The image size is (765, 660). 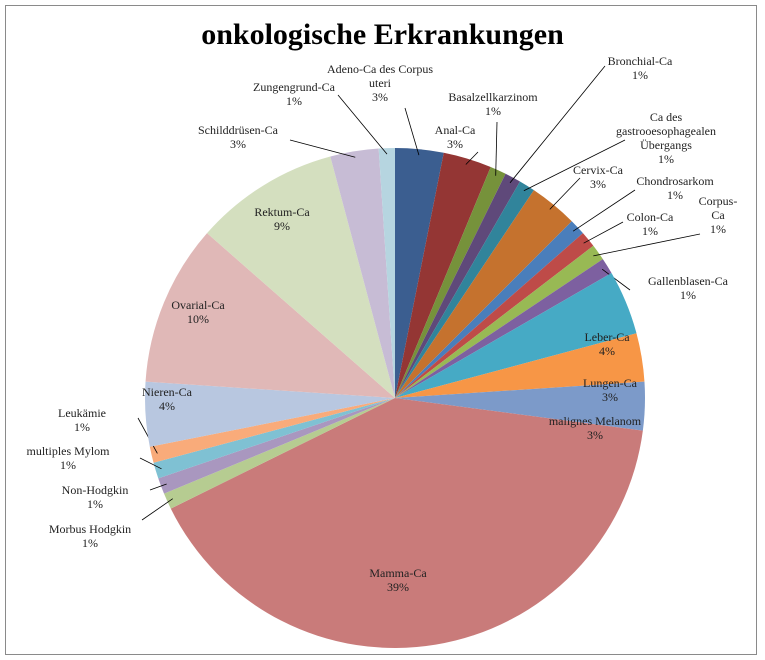 I want to click on category-name: Chondrosarkom, so click(x=675, y=181).